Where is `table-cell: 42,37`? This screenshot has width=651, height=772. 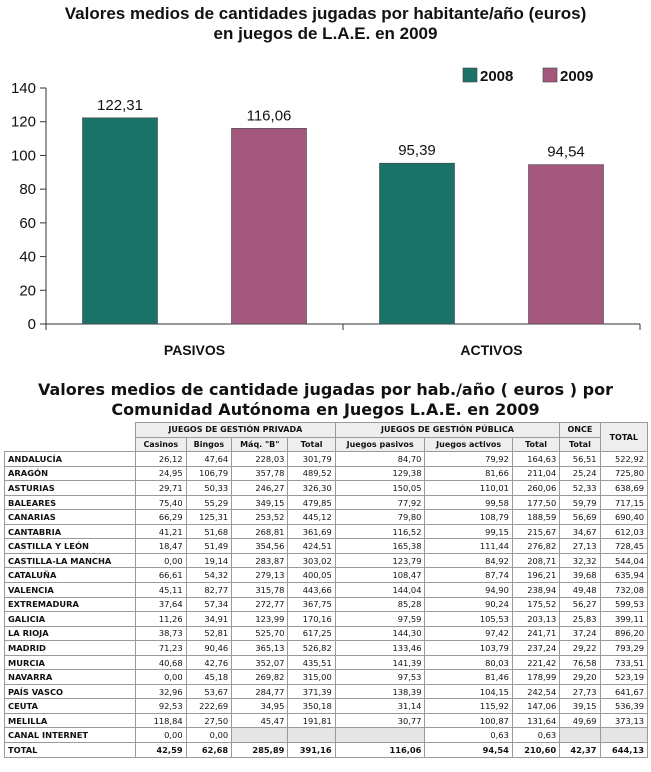
table-cell: 42,37 is located at coordinates (580, 750).